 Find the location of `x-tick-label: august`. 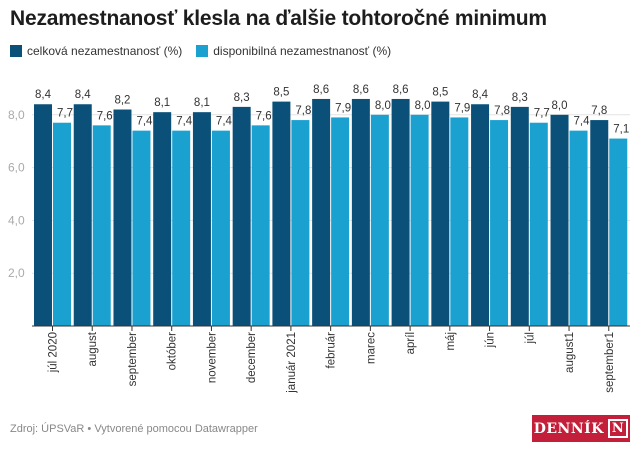

x-tick-label: august is located at coordinates (93, 348).